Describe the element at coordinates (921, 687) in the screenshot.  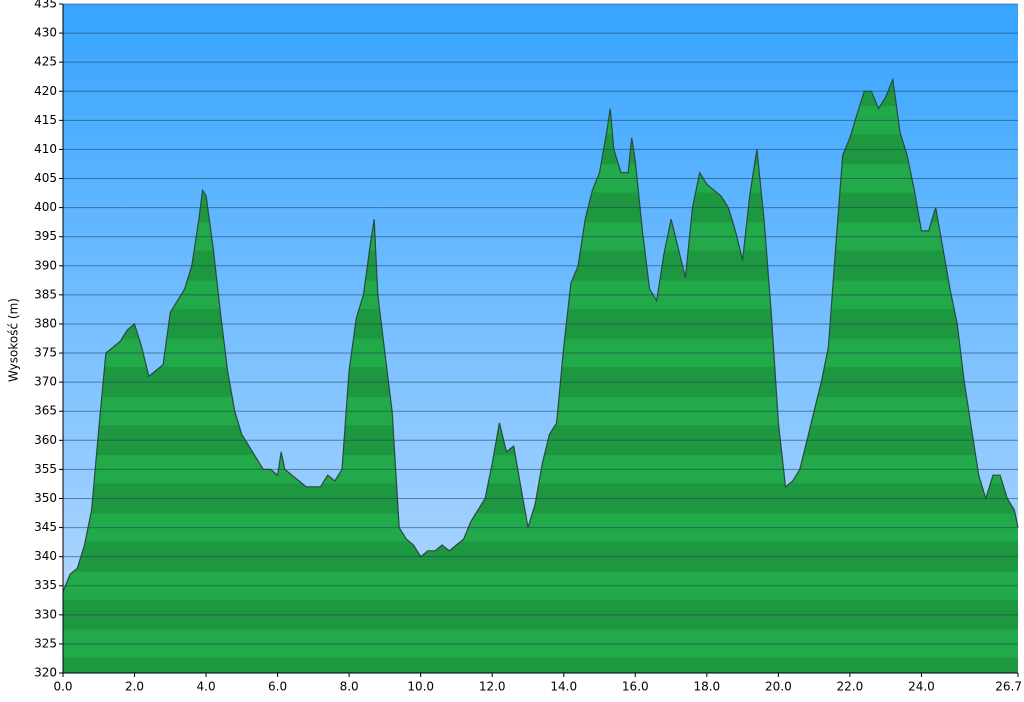
I see `x-tick-label: 24.0` at that location.